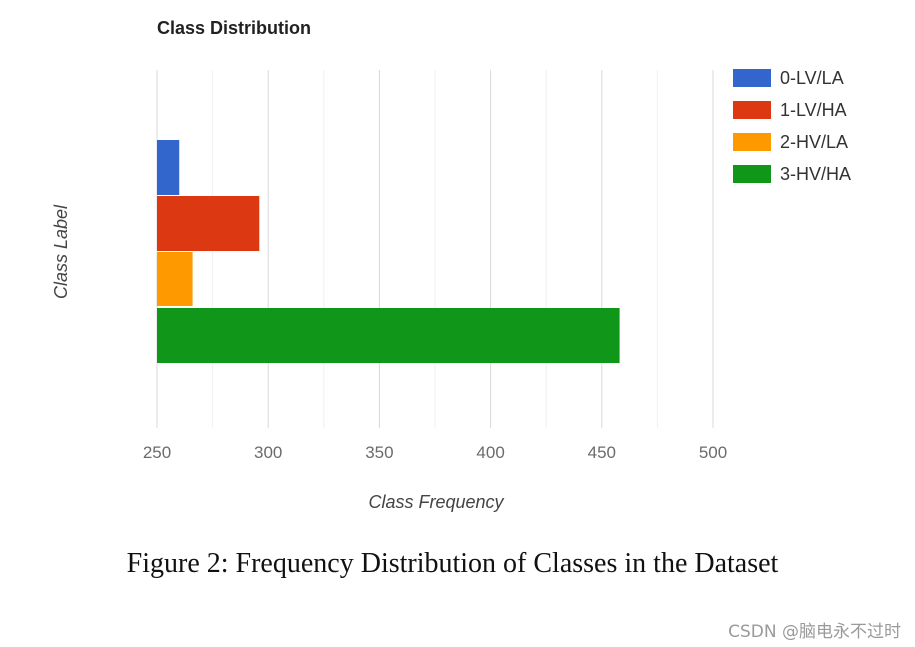 The image size is (915, 647). Describe the element at coordinates (812, 78) in the screenshot. I see `legend-label: 0-LV/LA` at that location.